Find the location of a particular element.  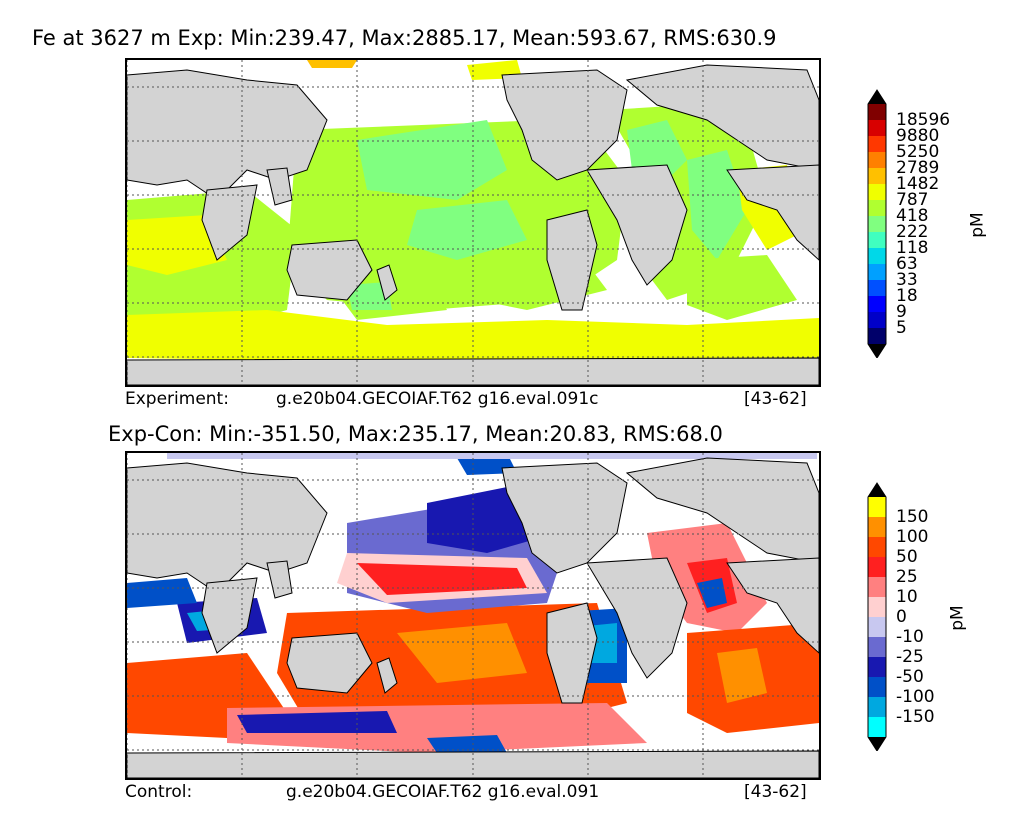

top-footer-label: Experiment: is located at coordinates (177, 399).